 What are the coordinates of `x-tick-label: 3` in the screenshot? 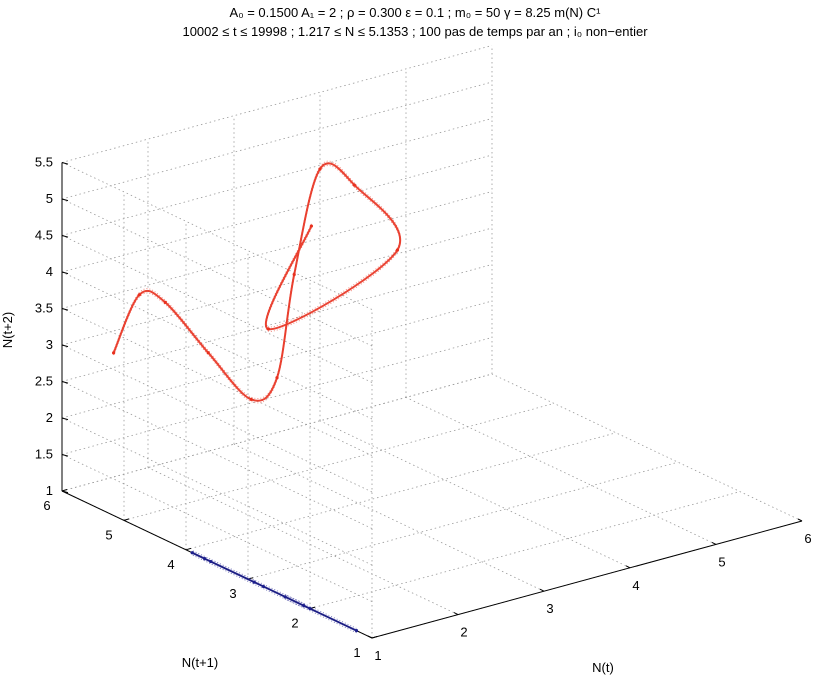 It's located at (549, 608).